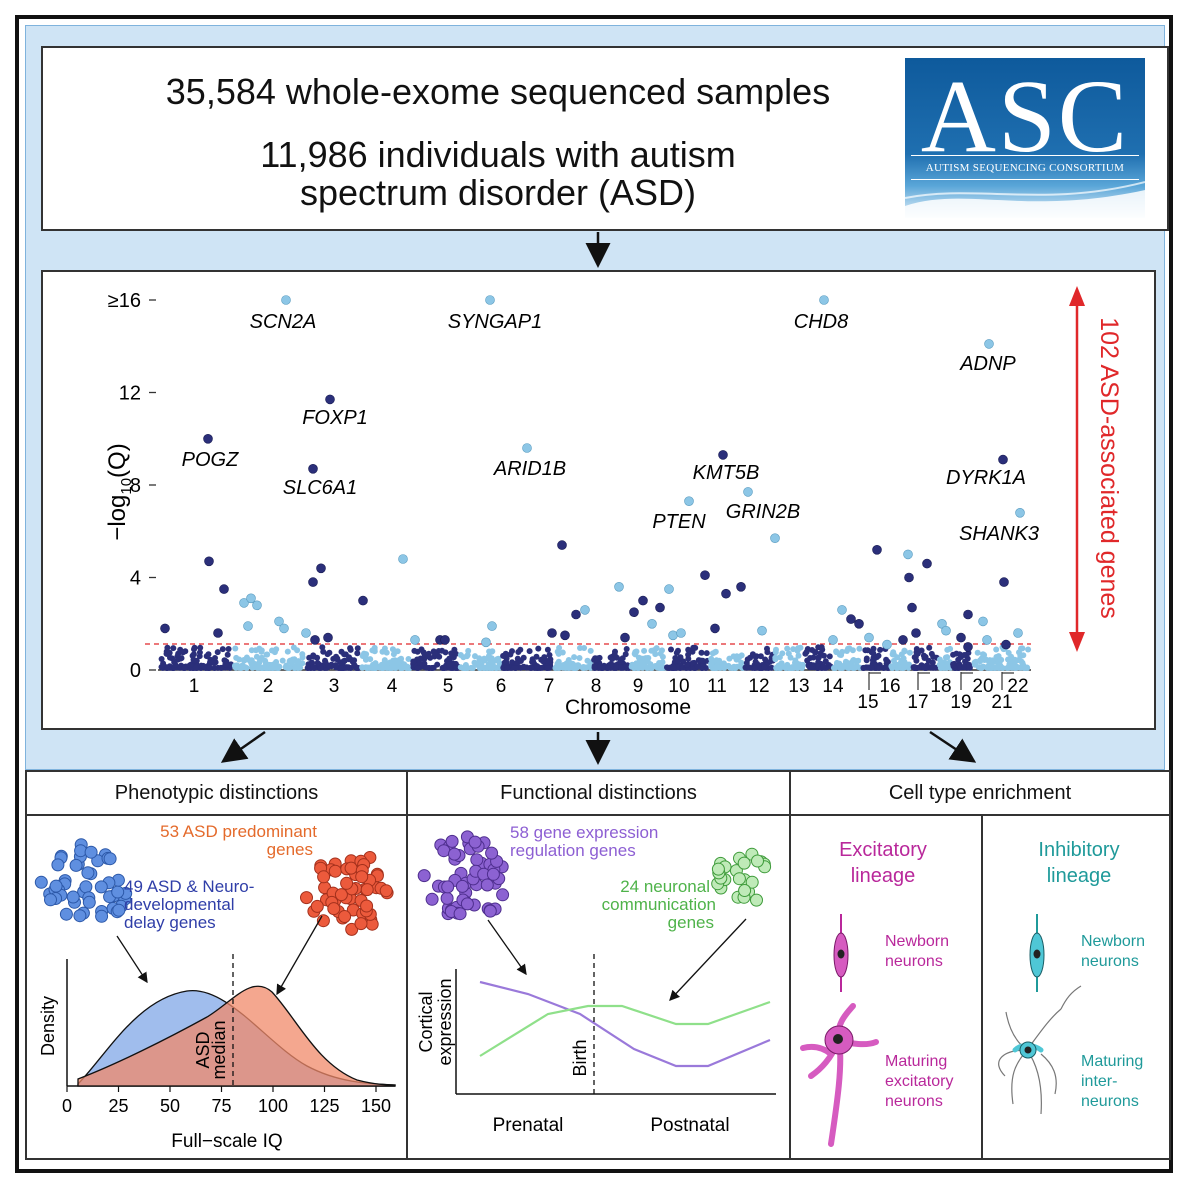  I want to click on purple-label-2: regulation genes, so click(573, 850).